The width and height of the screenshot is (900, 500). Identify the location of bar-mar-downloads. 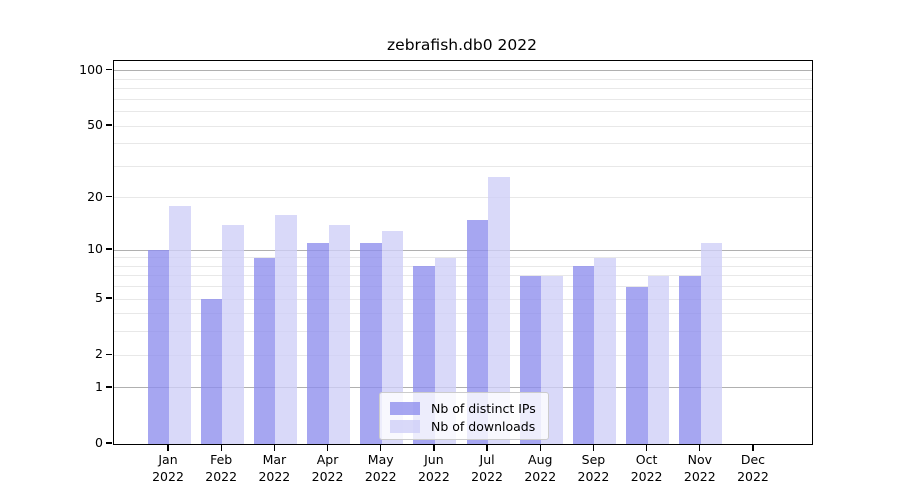
(286, 329).